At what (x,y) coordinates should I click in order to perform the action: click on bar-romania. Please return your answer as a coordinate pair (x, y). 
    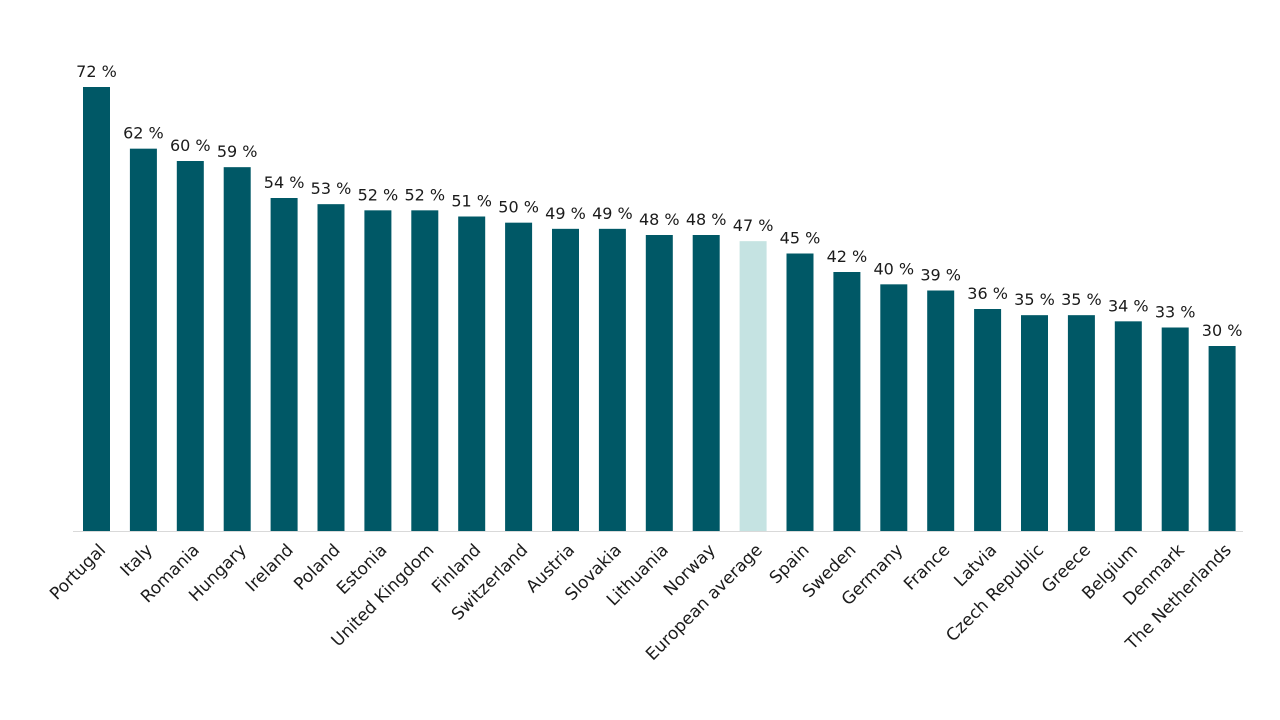
    Looking at the image, I should click on (190, 346).